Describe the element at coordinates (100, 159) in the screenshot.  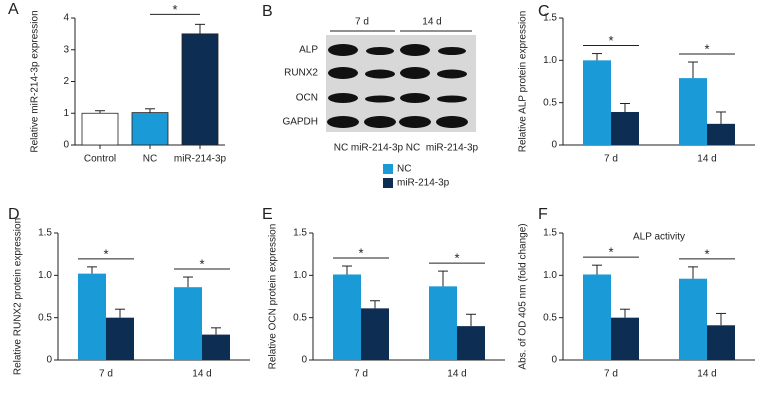
I see `x-tick-label: Control` at that location.